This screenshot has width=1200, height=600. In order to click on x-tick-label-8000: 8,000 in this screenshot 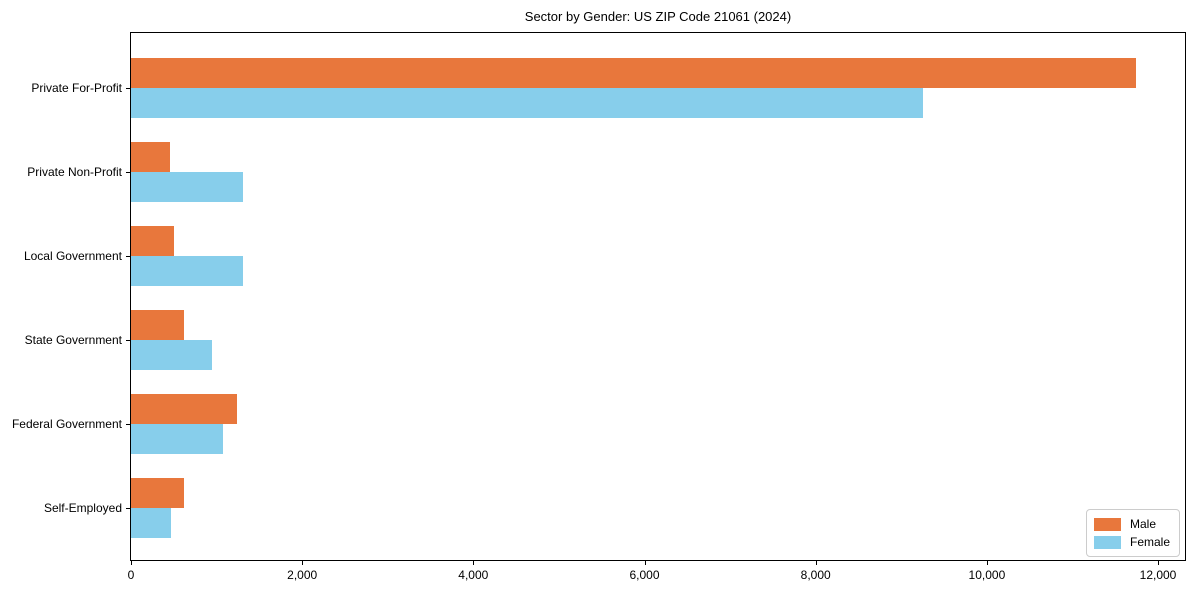, I will do `click(815, 575)`.